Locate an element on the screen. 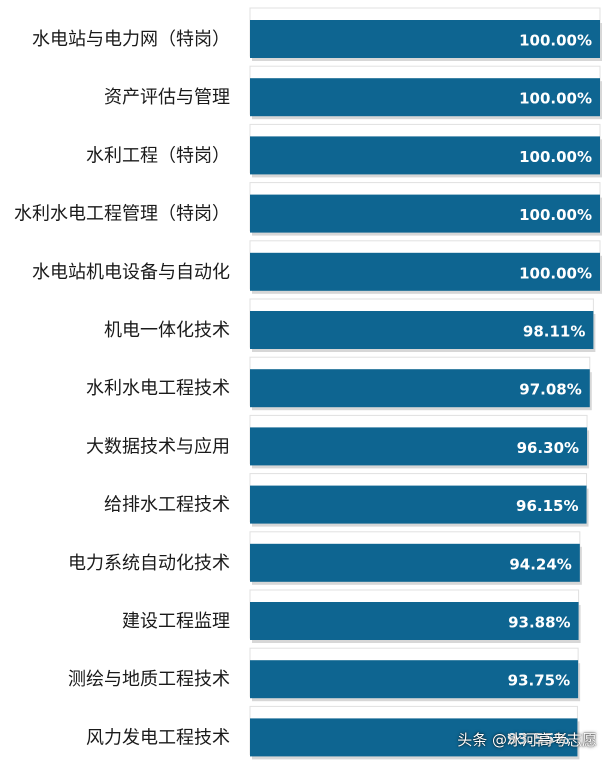 The width and height of the screenshot is (611, 764). category-label: 水利水电工程技术 is located at coordinates (158, 388).